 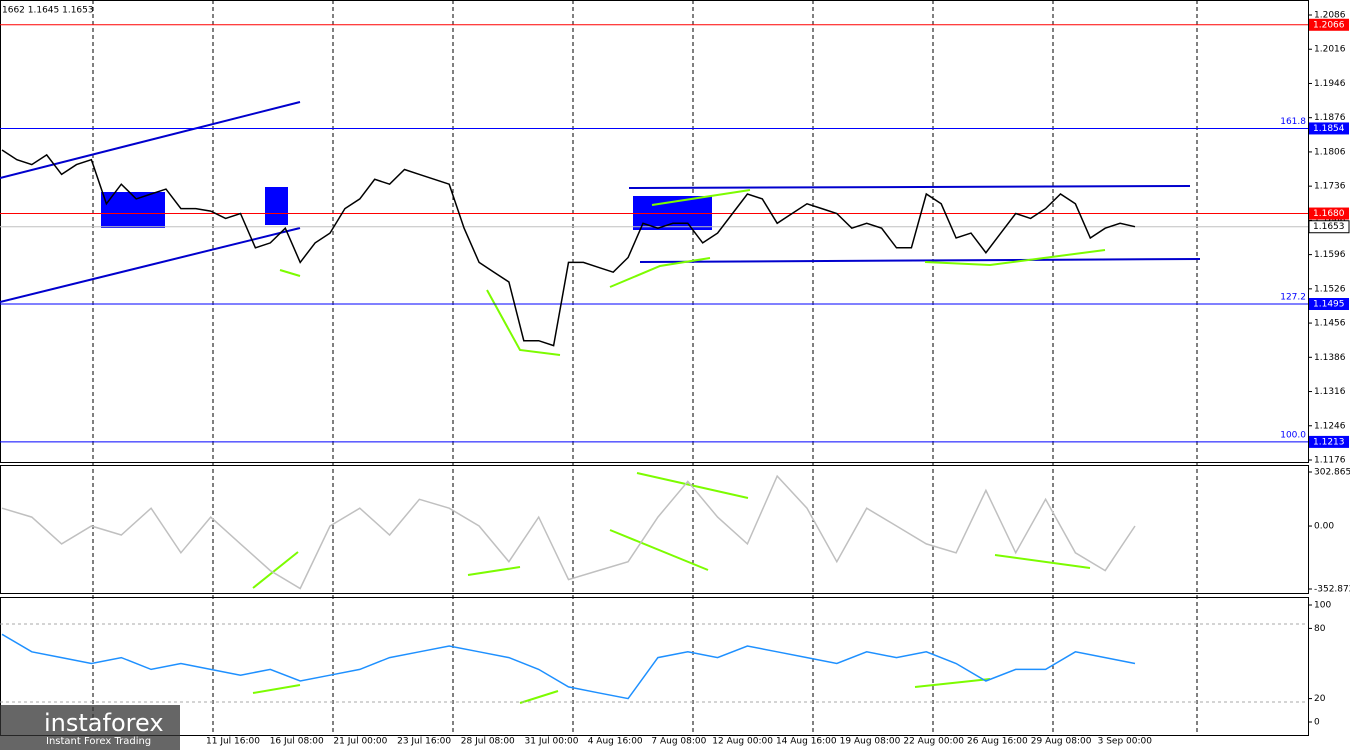 What do you see at coordinates (678, 742) in the screenshot?
I see `x-tick-label: 7 Aug 08:00` at bounding box center [678, 742].